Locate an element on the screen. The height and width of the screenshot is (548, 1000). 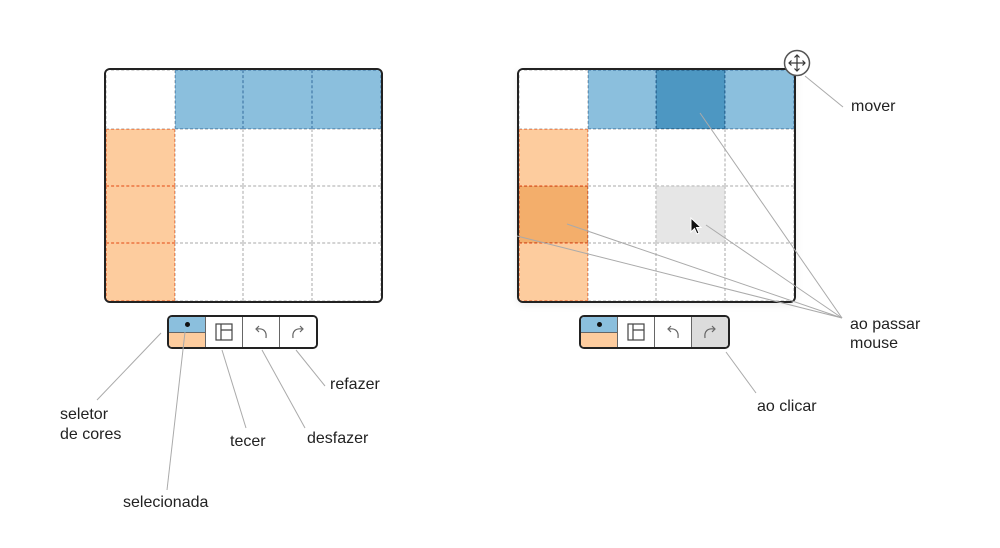
toolbar-default is located at coordinates (242, 332).